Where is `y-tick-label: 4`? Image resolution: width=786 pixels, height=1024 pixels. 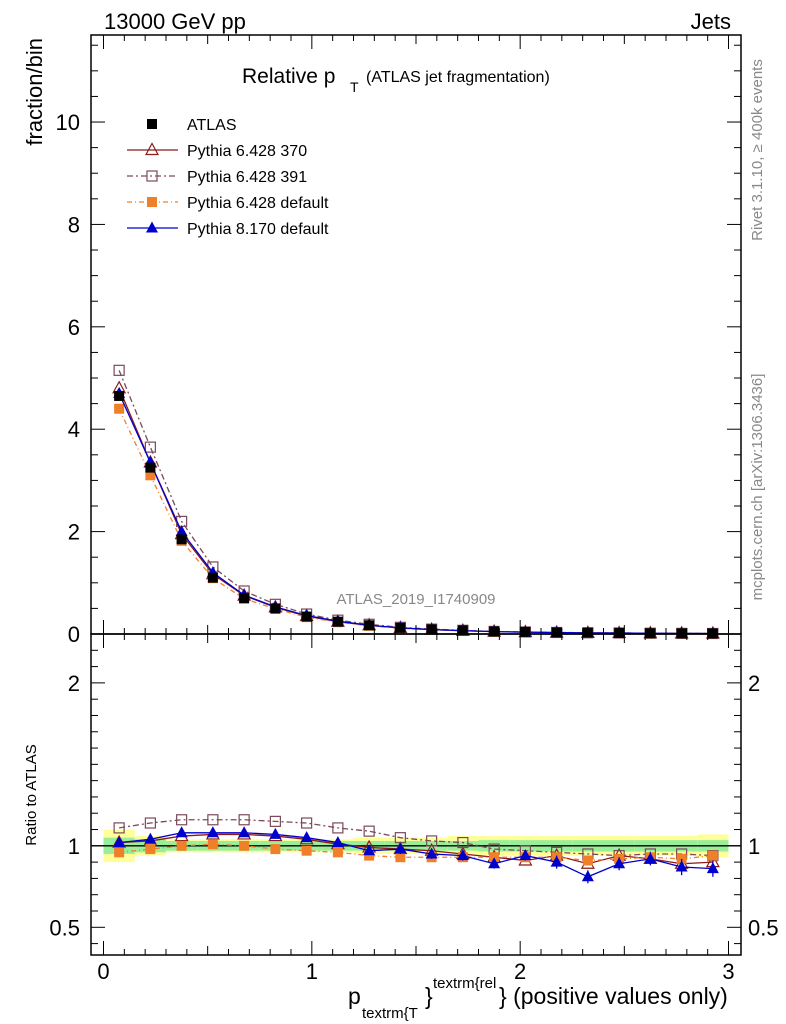 y-tick-label: 4 is located at coordinates (74, 429).